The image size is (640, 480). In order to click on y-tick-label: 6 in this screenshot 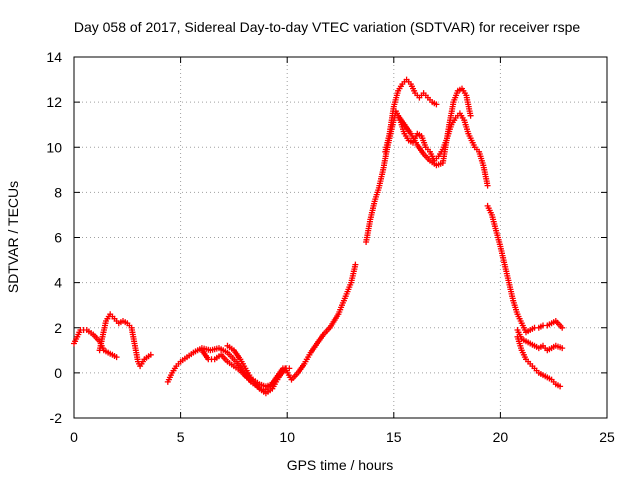, I will do `click(58, 238)`.